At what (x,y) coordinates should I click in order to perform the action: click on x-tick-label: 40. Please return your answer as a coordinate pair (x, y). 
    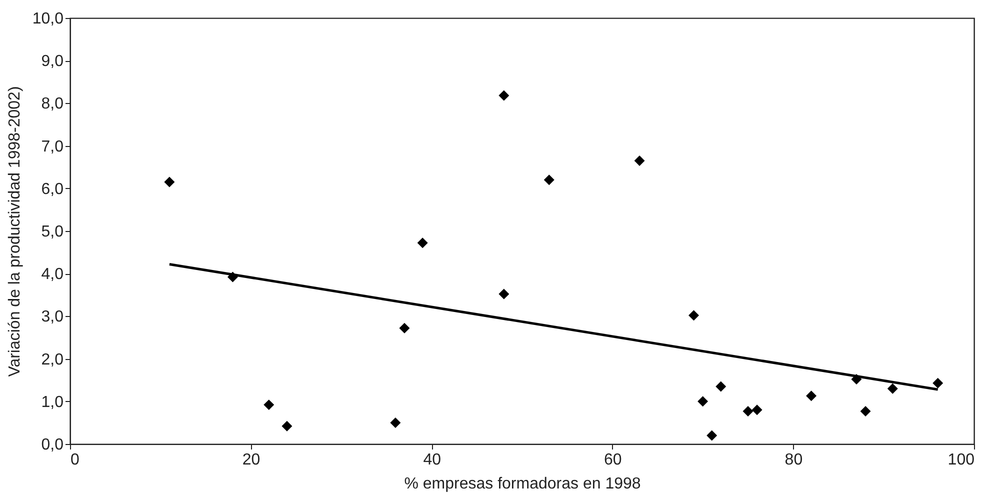
    Looking at the image, I should click on (432, 460).